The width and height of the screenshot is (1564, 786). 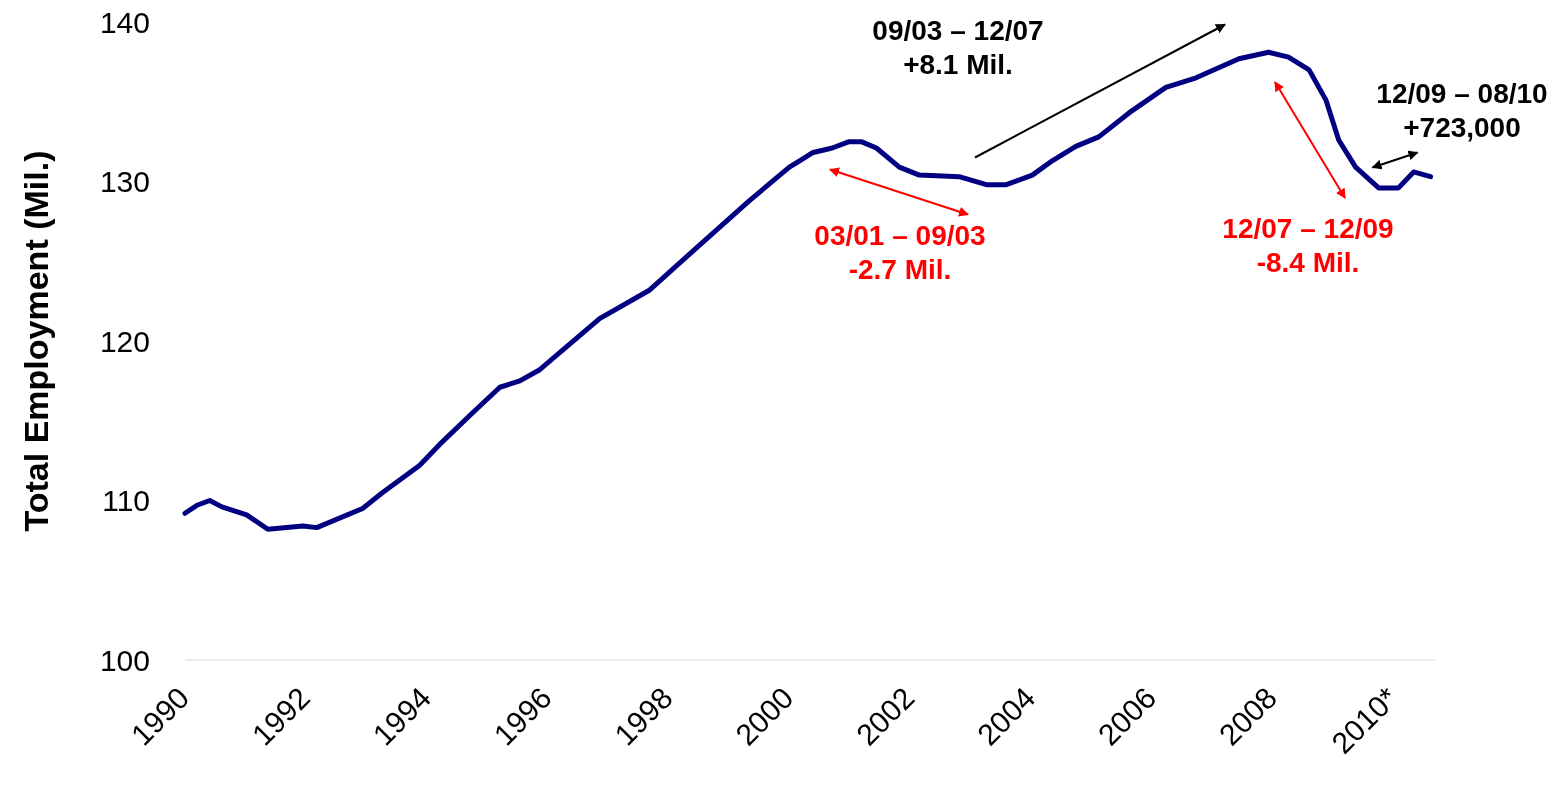 I want to click on y-tick-label: 140, so click(x=124, y=22).